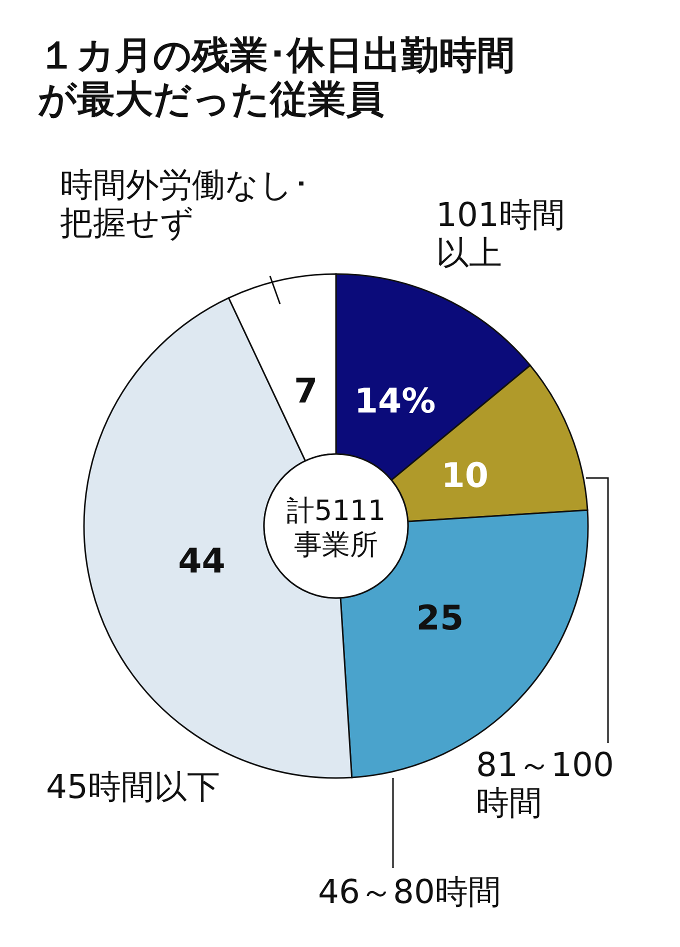 The image size is (680, 947). What do you see at coordinates (336, 527) in the screenshot?
I see `text: 計5111事業所` at bounding box center [336, 527].